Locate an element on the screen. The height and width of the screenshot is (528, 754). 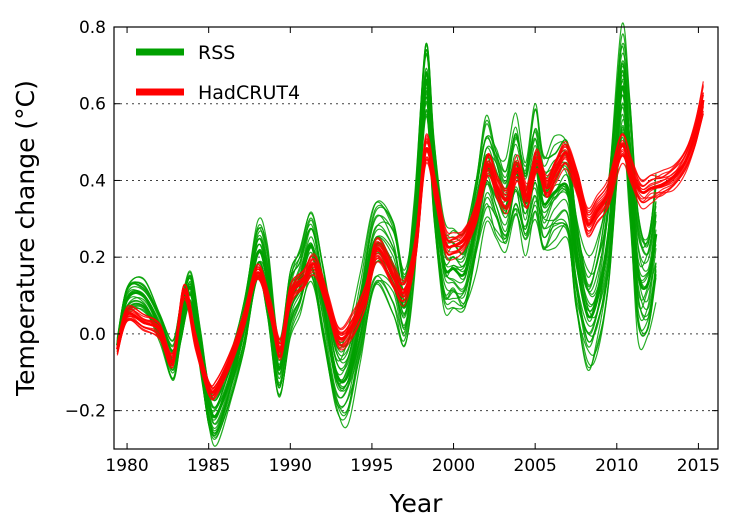
x-tick-label: 1985 is located at coordinates (208, 466).